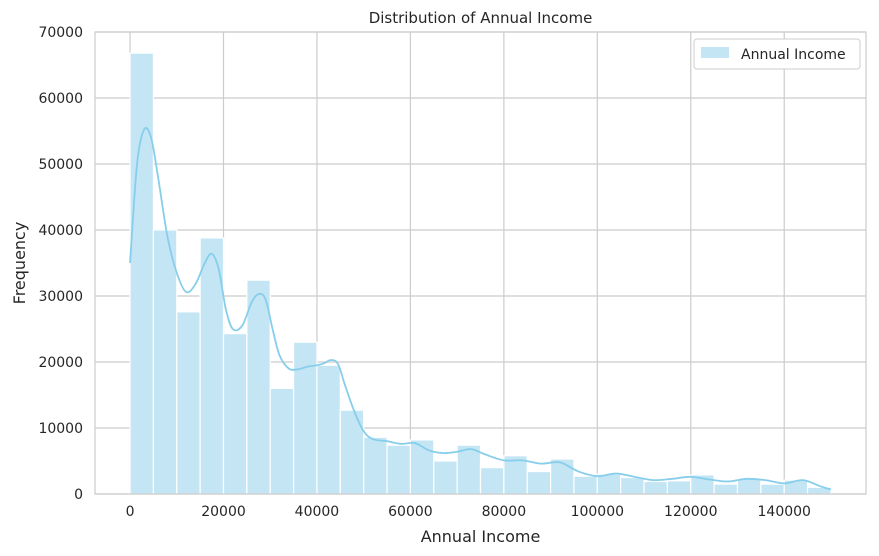  Describe the element at coordinates (60, 165) in the screenshot. I see `y-tick-label: 50000` at that location.